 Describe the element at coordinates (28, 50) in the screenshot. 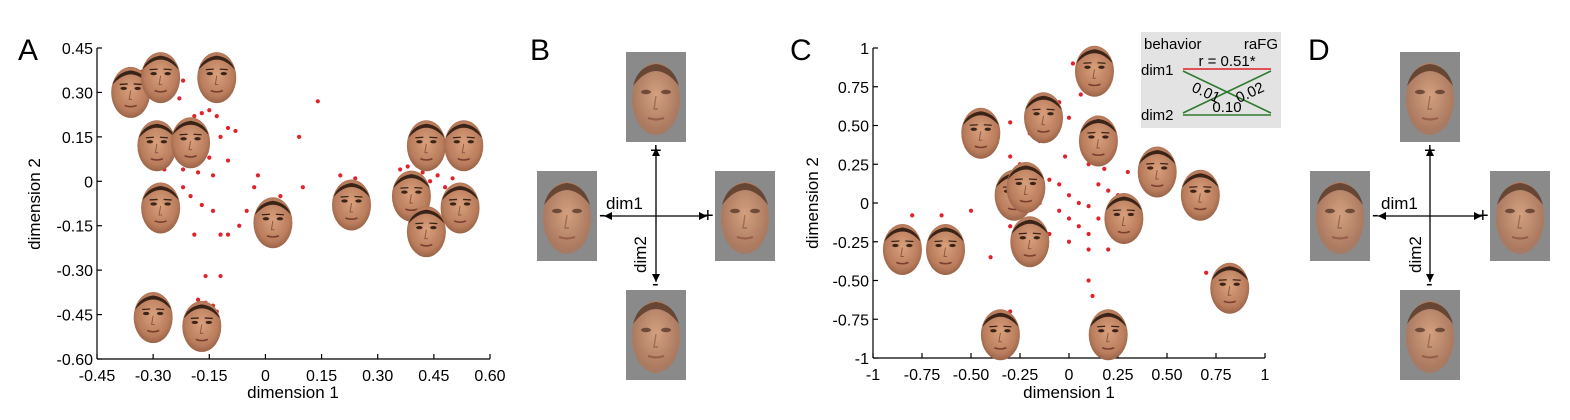

I see `panel-label-a: A` at that location.